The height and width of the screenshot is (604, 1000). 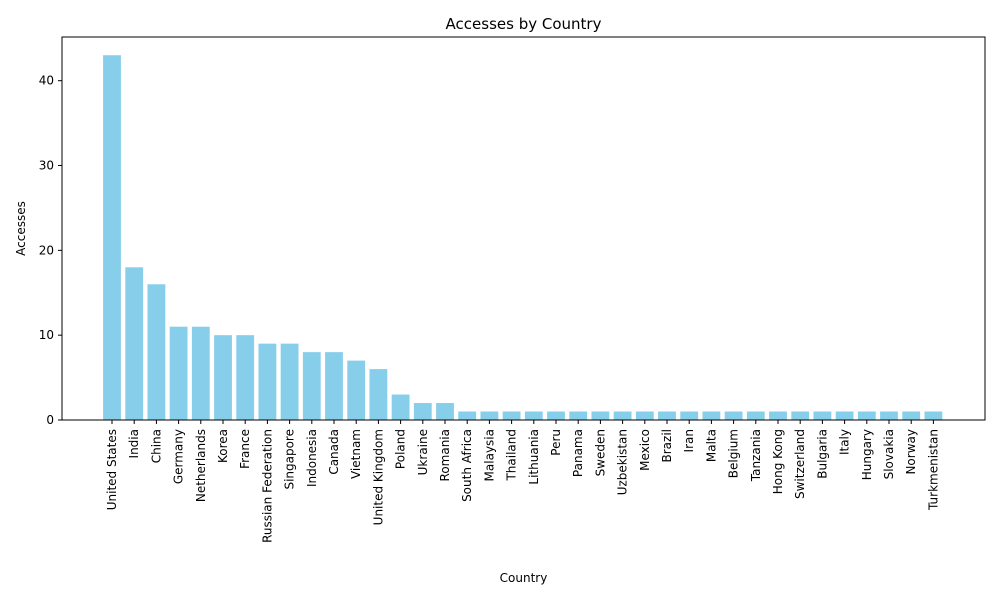 I want to click on x-tick-label: Vietnam, so click(x=356, y=454).